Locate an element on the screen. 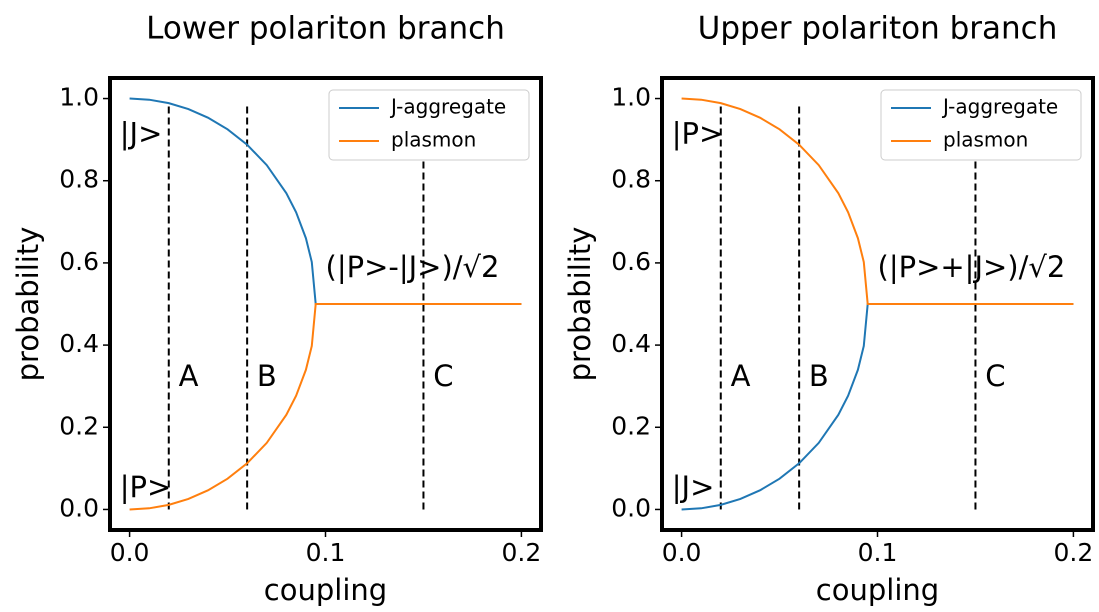 Image resolution: width=1099 pixels, height=612 pixels. annotation: (|P>+|J>)/√2 is located at coordinates (972, 267).